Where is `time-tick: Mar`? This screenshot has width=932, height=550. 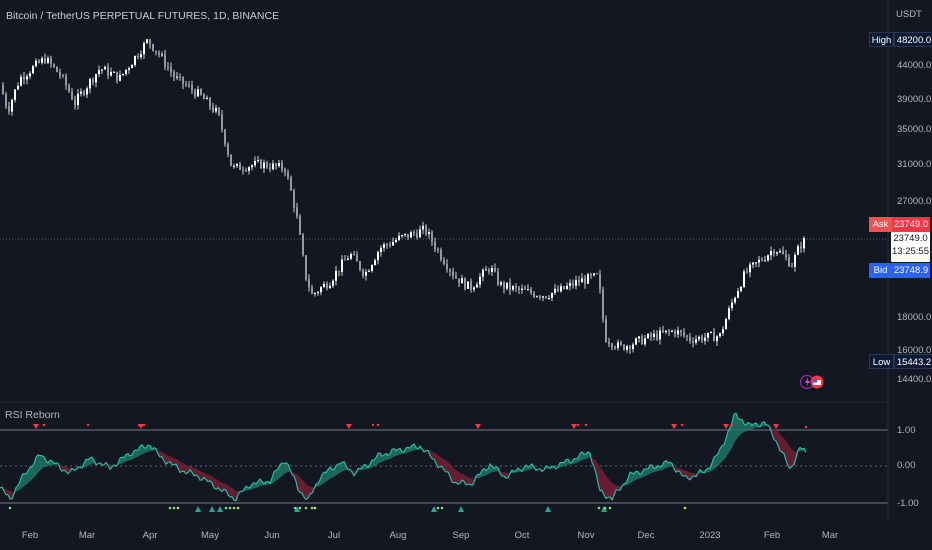 time-tick: Mar is located at coordinates (830, 535).